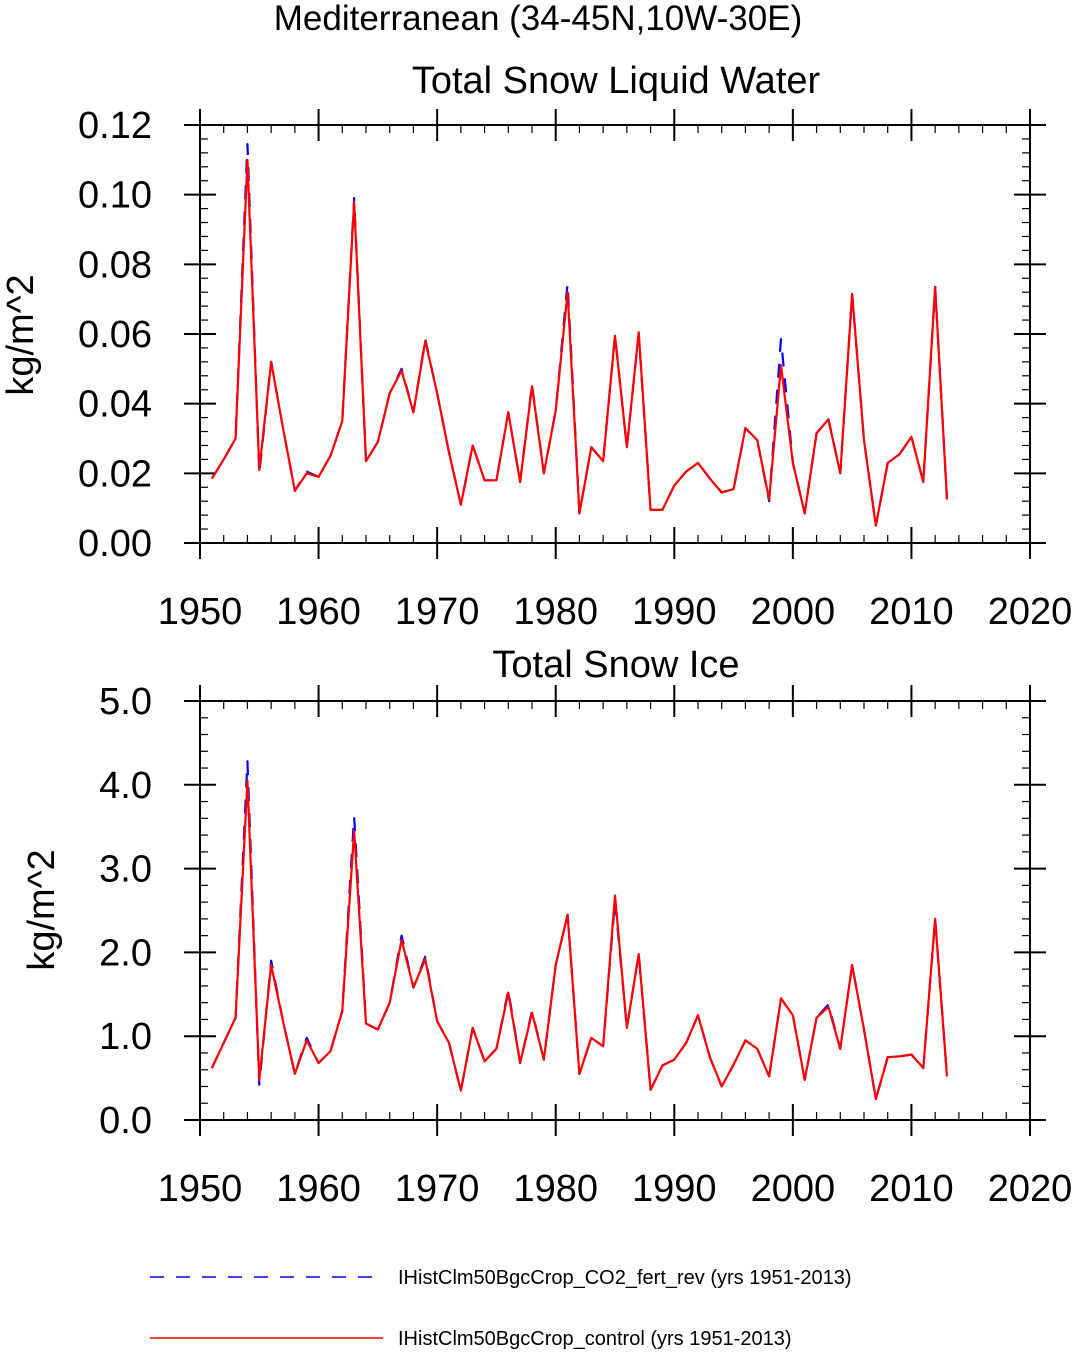 This screenshot has width=1078, height=1353. What do you see at coordinates (125, 702) in the screenshot?
I see `y-tick-label: 5.0` at bounding box center [125, 702].